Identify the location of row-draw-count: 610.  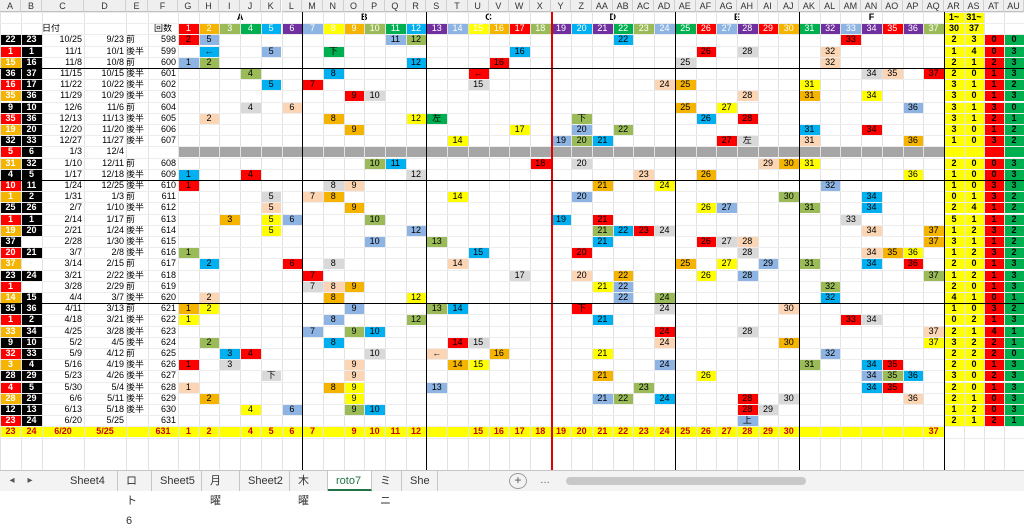
(168, 185).